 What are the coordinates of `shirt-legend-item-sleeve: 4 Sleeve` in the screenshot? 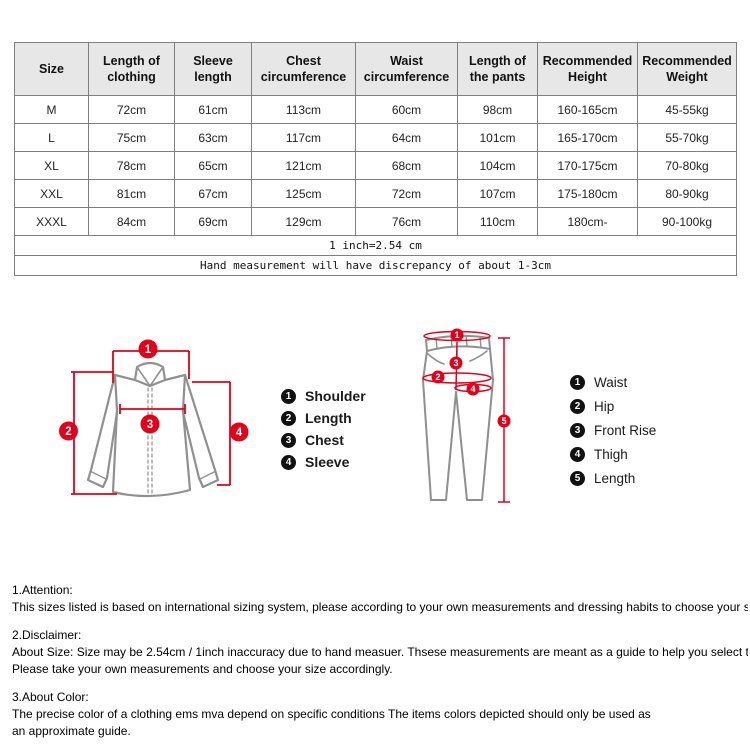 It's located at (323, 462).